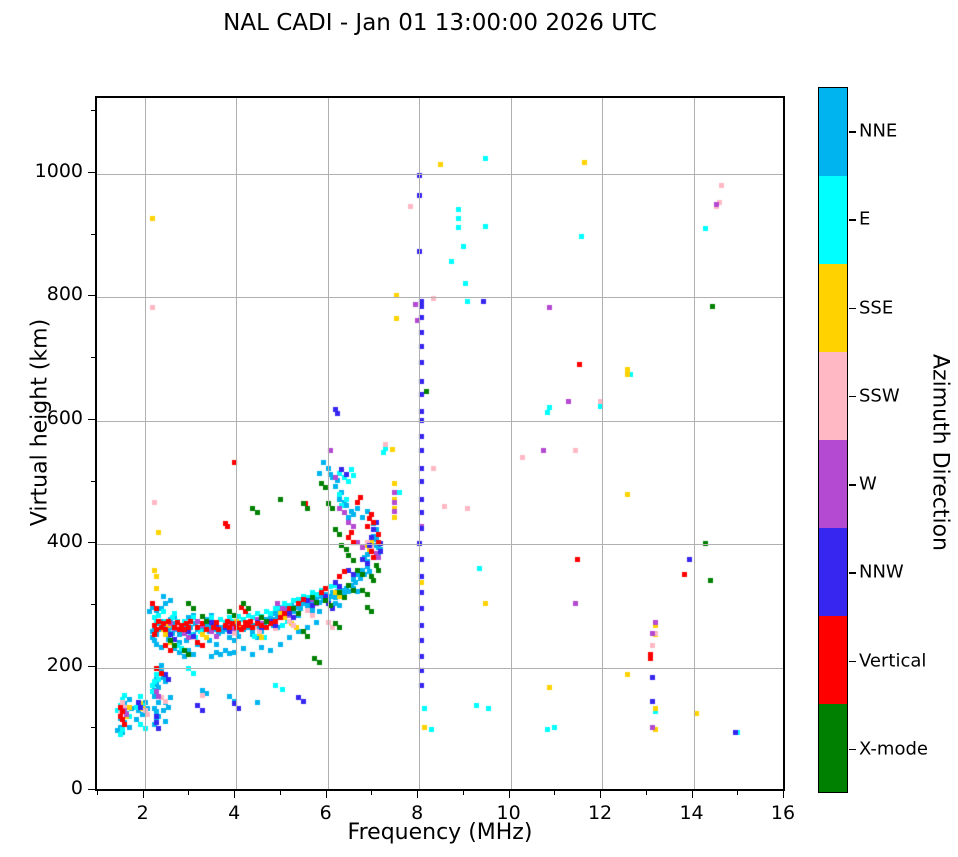  What do you see at coordinates (325, 813) in the screenshot?
I see `x-axis-tick-label: 6` at bounding box center [325, 813].